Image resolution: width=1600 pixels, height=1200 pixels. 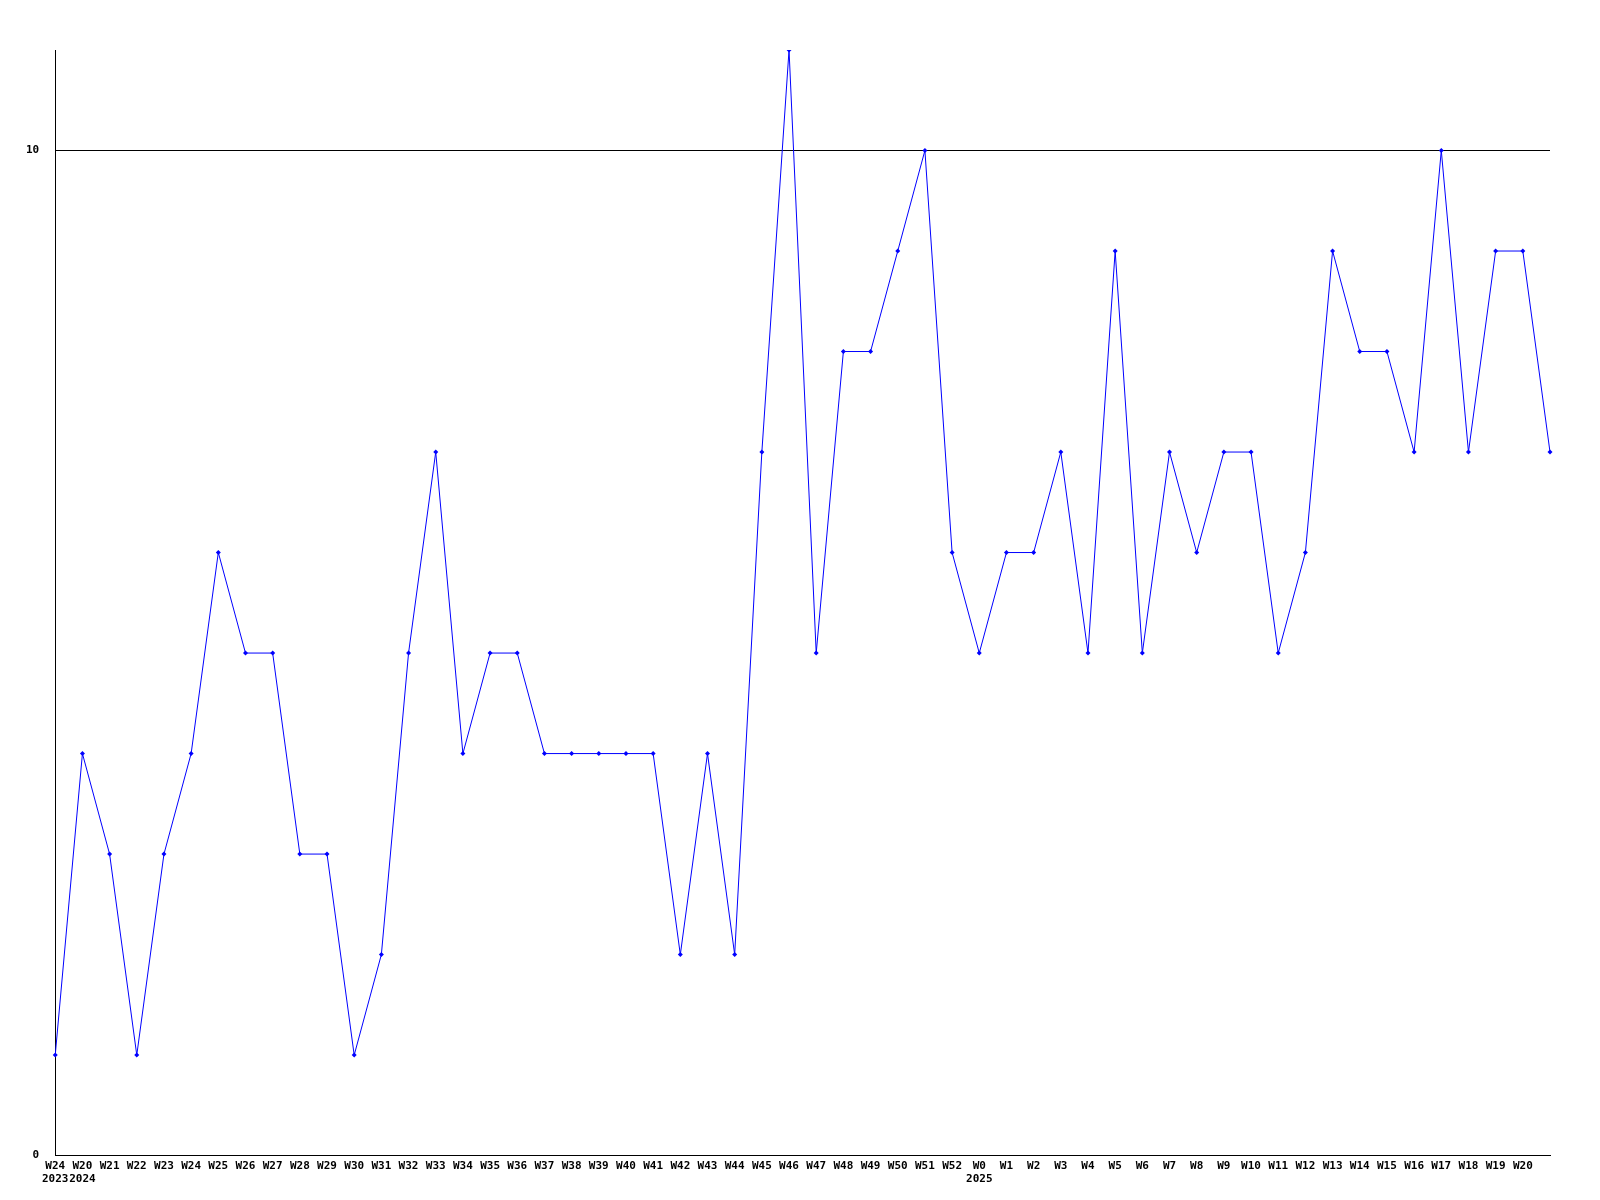 I want to click on x-tick-label: W49, so click(x=870, y=1166).